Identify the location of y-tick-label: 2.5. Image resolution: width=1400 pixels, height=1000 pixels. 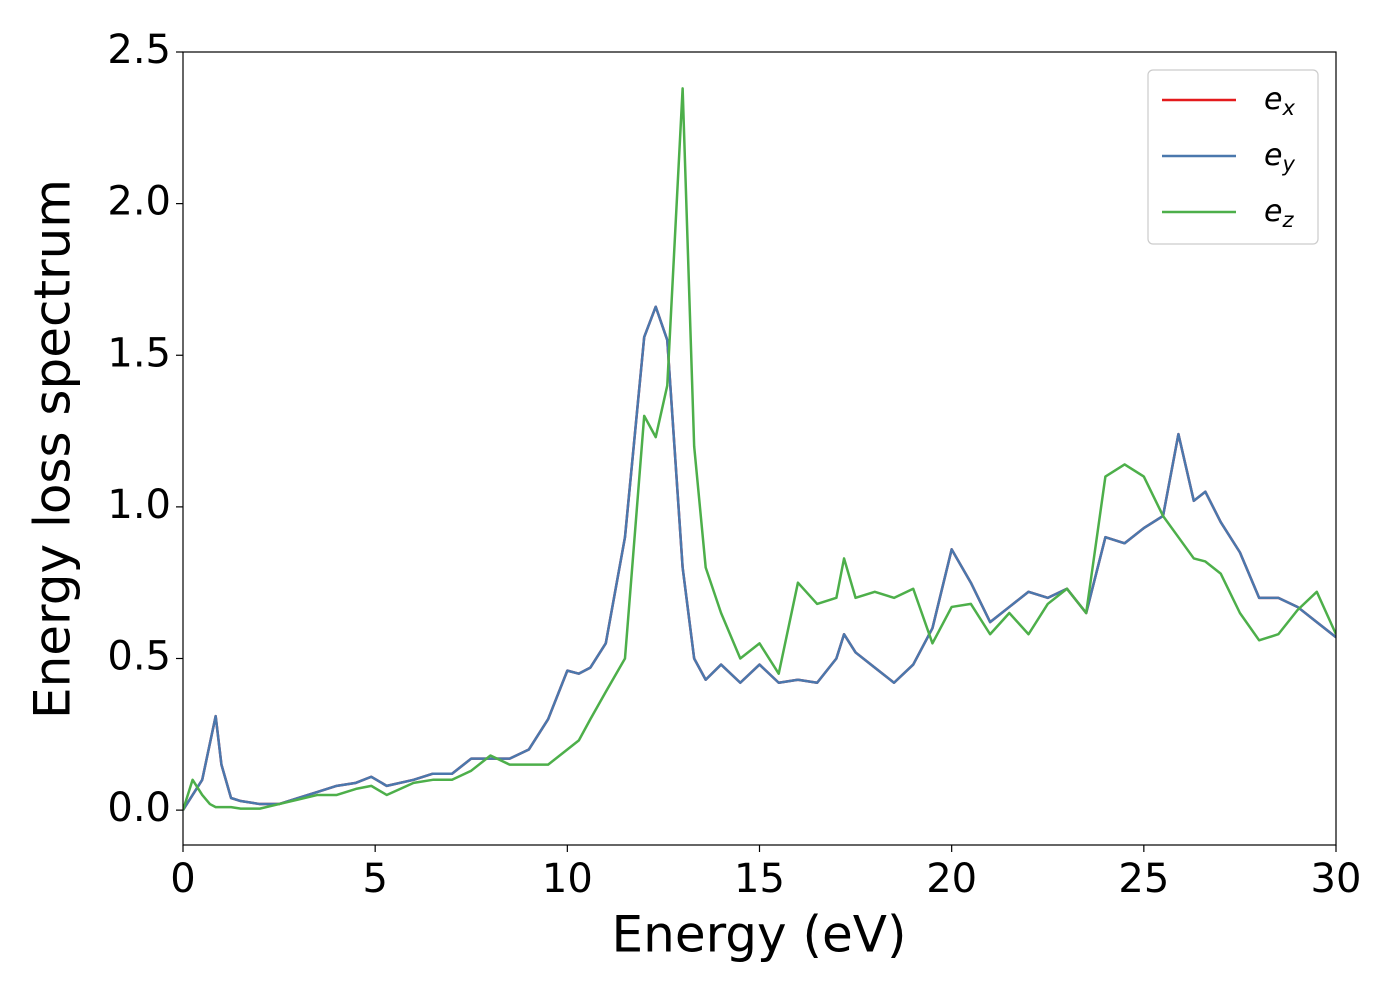
(139, 50).